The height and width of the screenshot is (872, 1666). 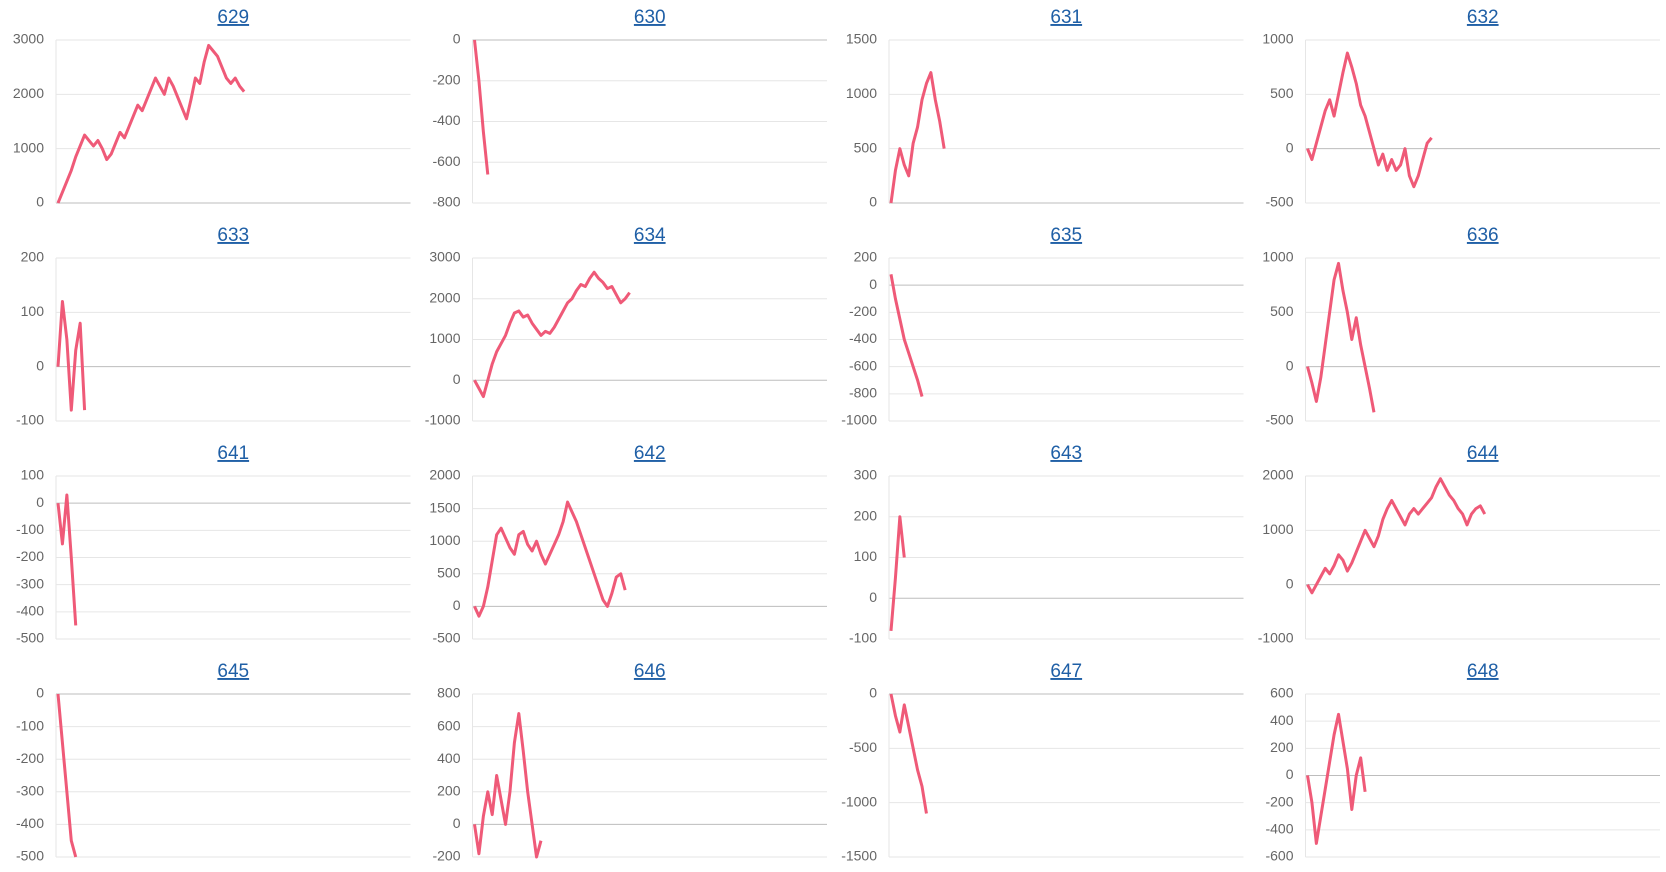 I want to click on y-tick-label: 300, so click(x=866, y=475).